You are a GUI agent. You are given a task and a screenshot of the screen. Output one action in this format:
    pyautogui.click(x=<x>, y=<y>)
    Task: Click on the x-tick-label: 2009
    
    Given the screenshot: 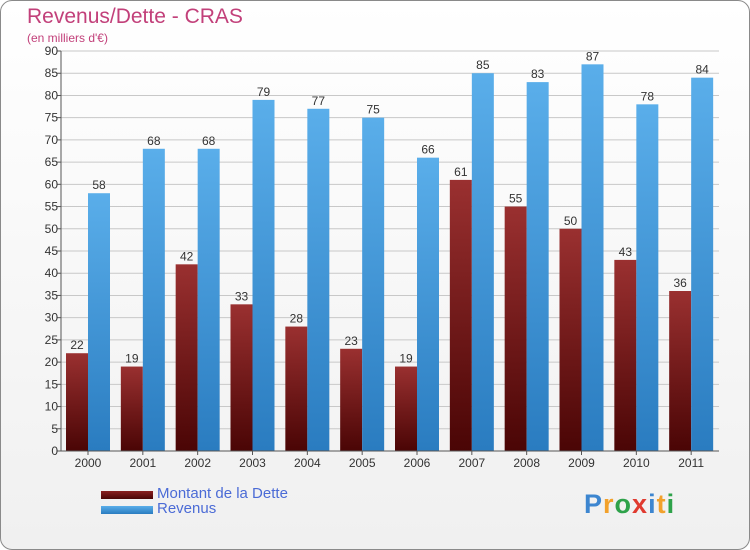 What is the action you would take?
    pyautogui.click(x=581, y=463)
    